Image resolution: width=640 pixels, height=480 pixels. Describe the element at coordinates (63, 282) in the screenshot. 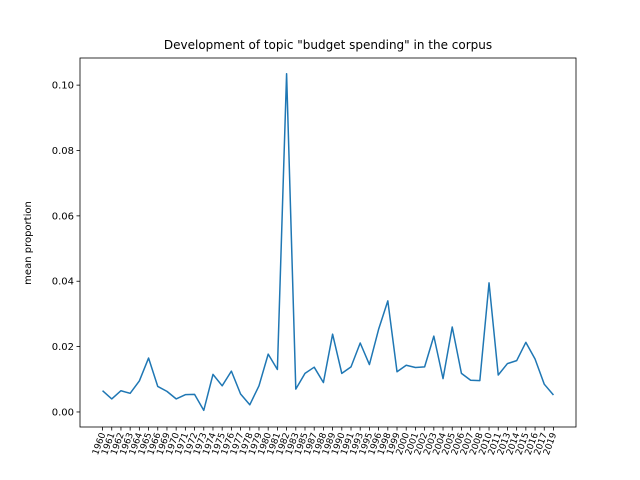

I see `y-tick-label: 0.04` at that location.